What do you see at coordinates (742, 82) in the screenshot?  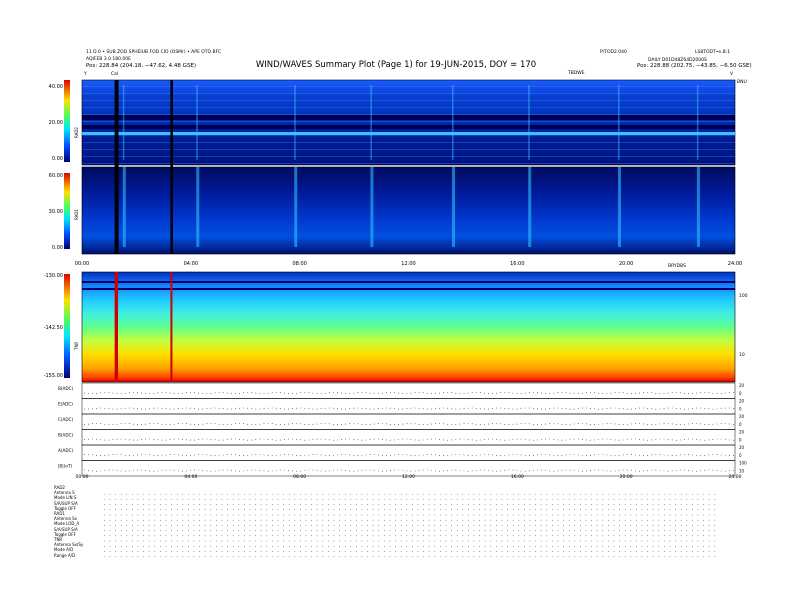 I see `sub-right-b: BNU` at bounding box center [742, 82].